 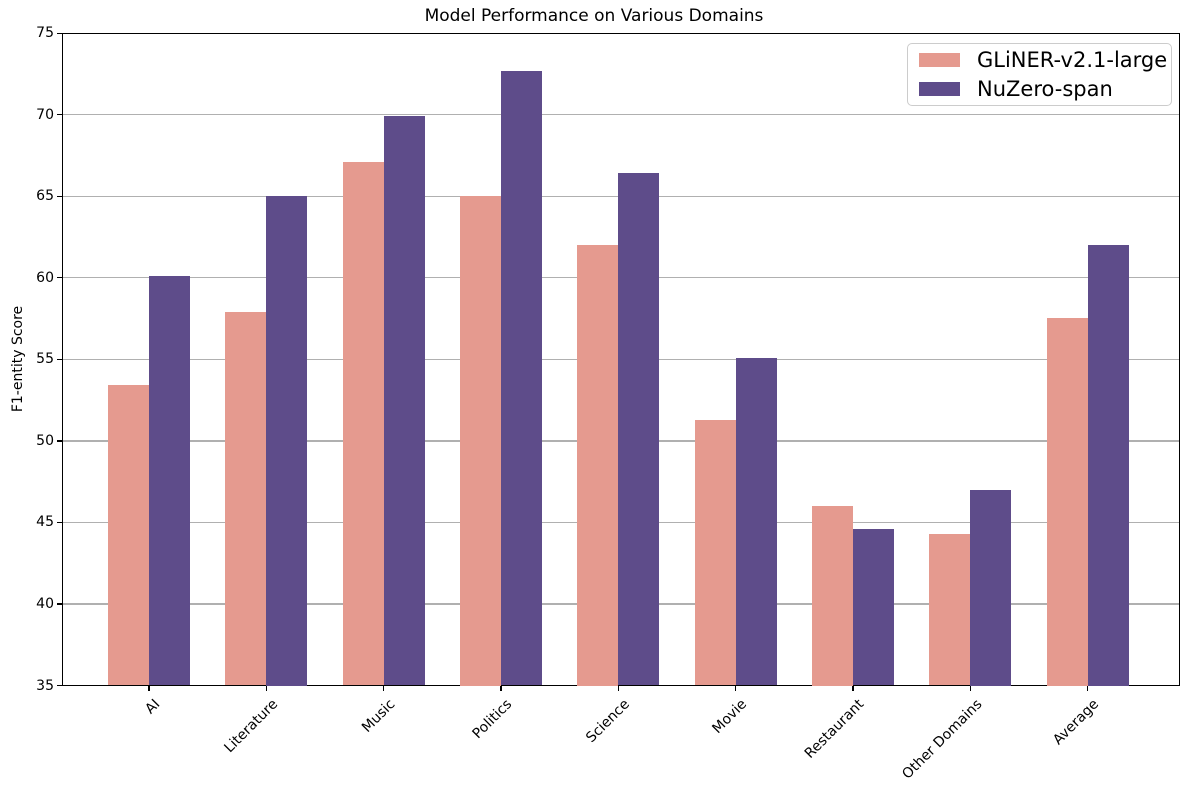 What do you see at coordinates (608, 720) in the screenshot?
I see `x-tick-label-science: Science` at bounding box center [608, 720].